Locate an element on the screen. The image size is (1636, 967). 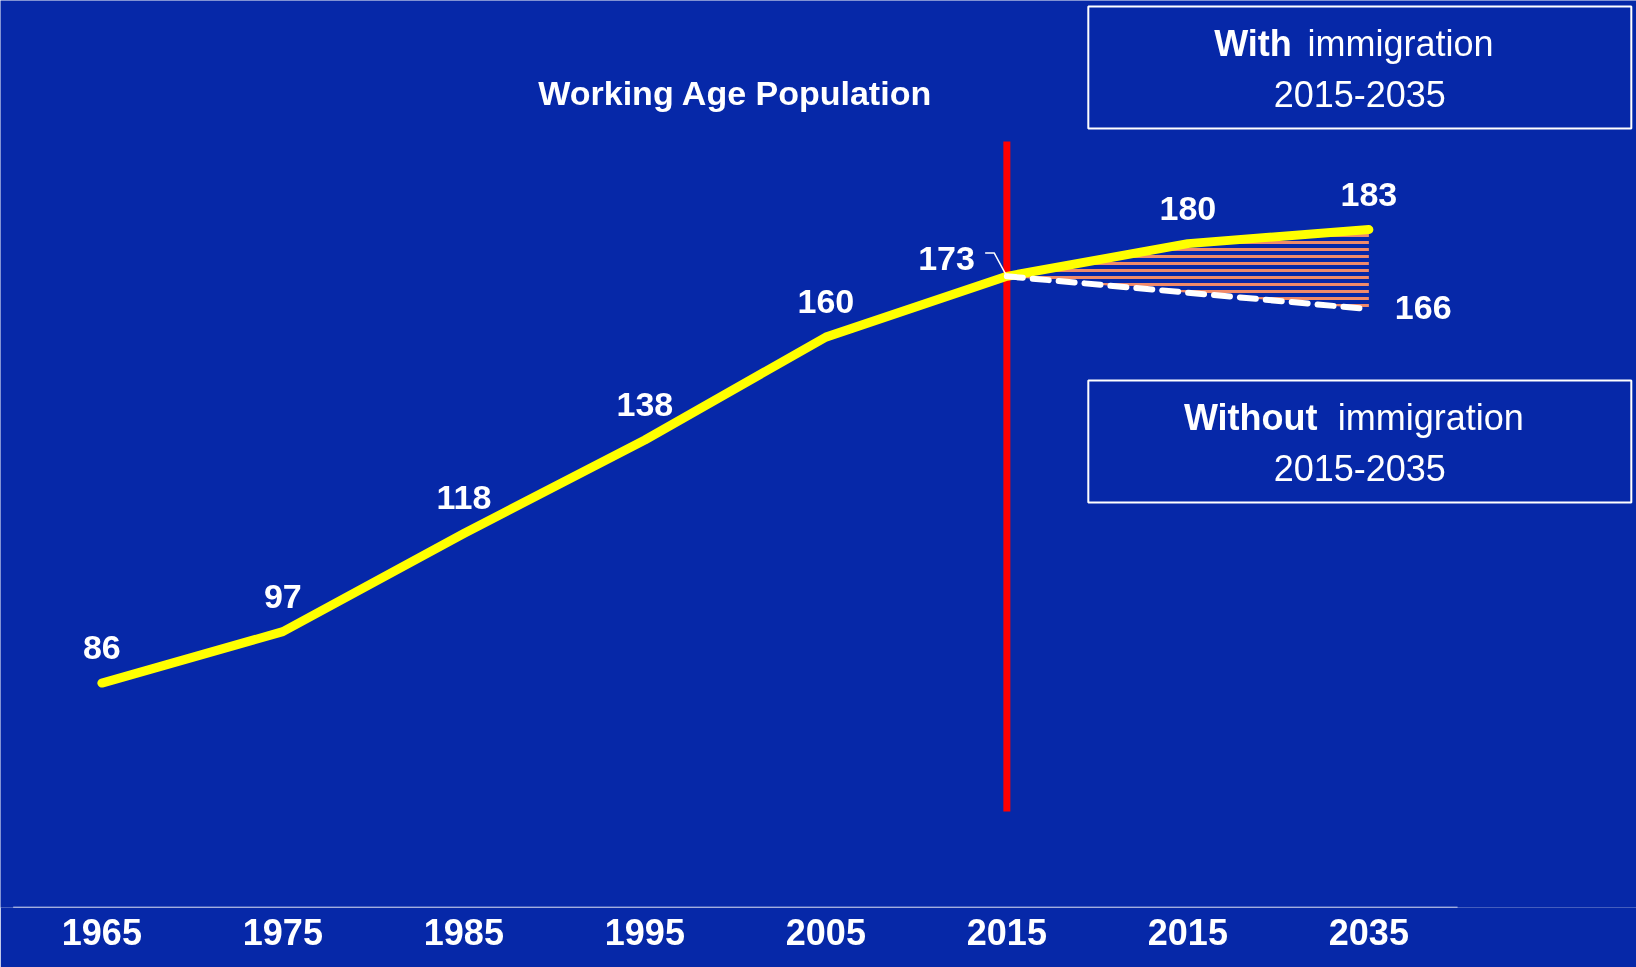
data-label: 118 is located at coordinates (464, 497).